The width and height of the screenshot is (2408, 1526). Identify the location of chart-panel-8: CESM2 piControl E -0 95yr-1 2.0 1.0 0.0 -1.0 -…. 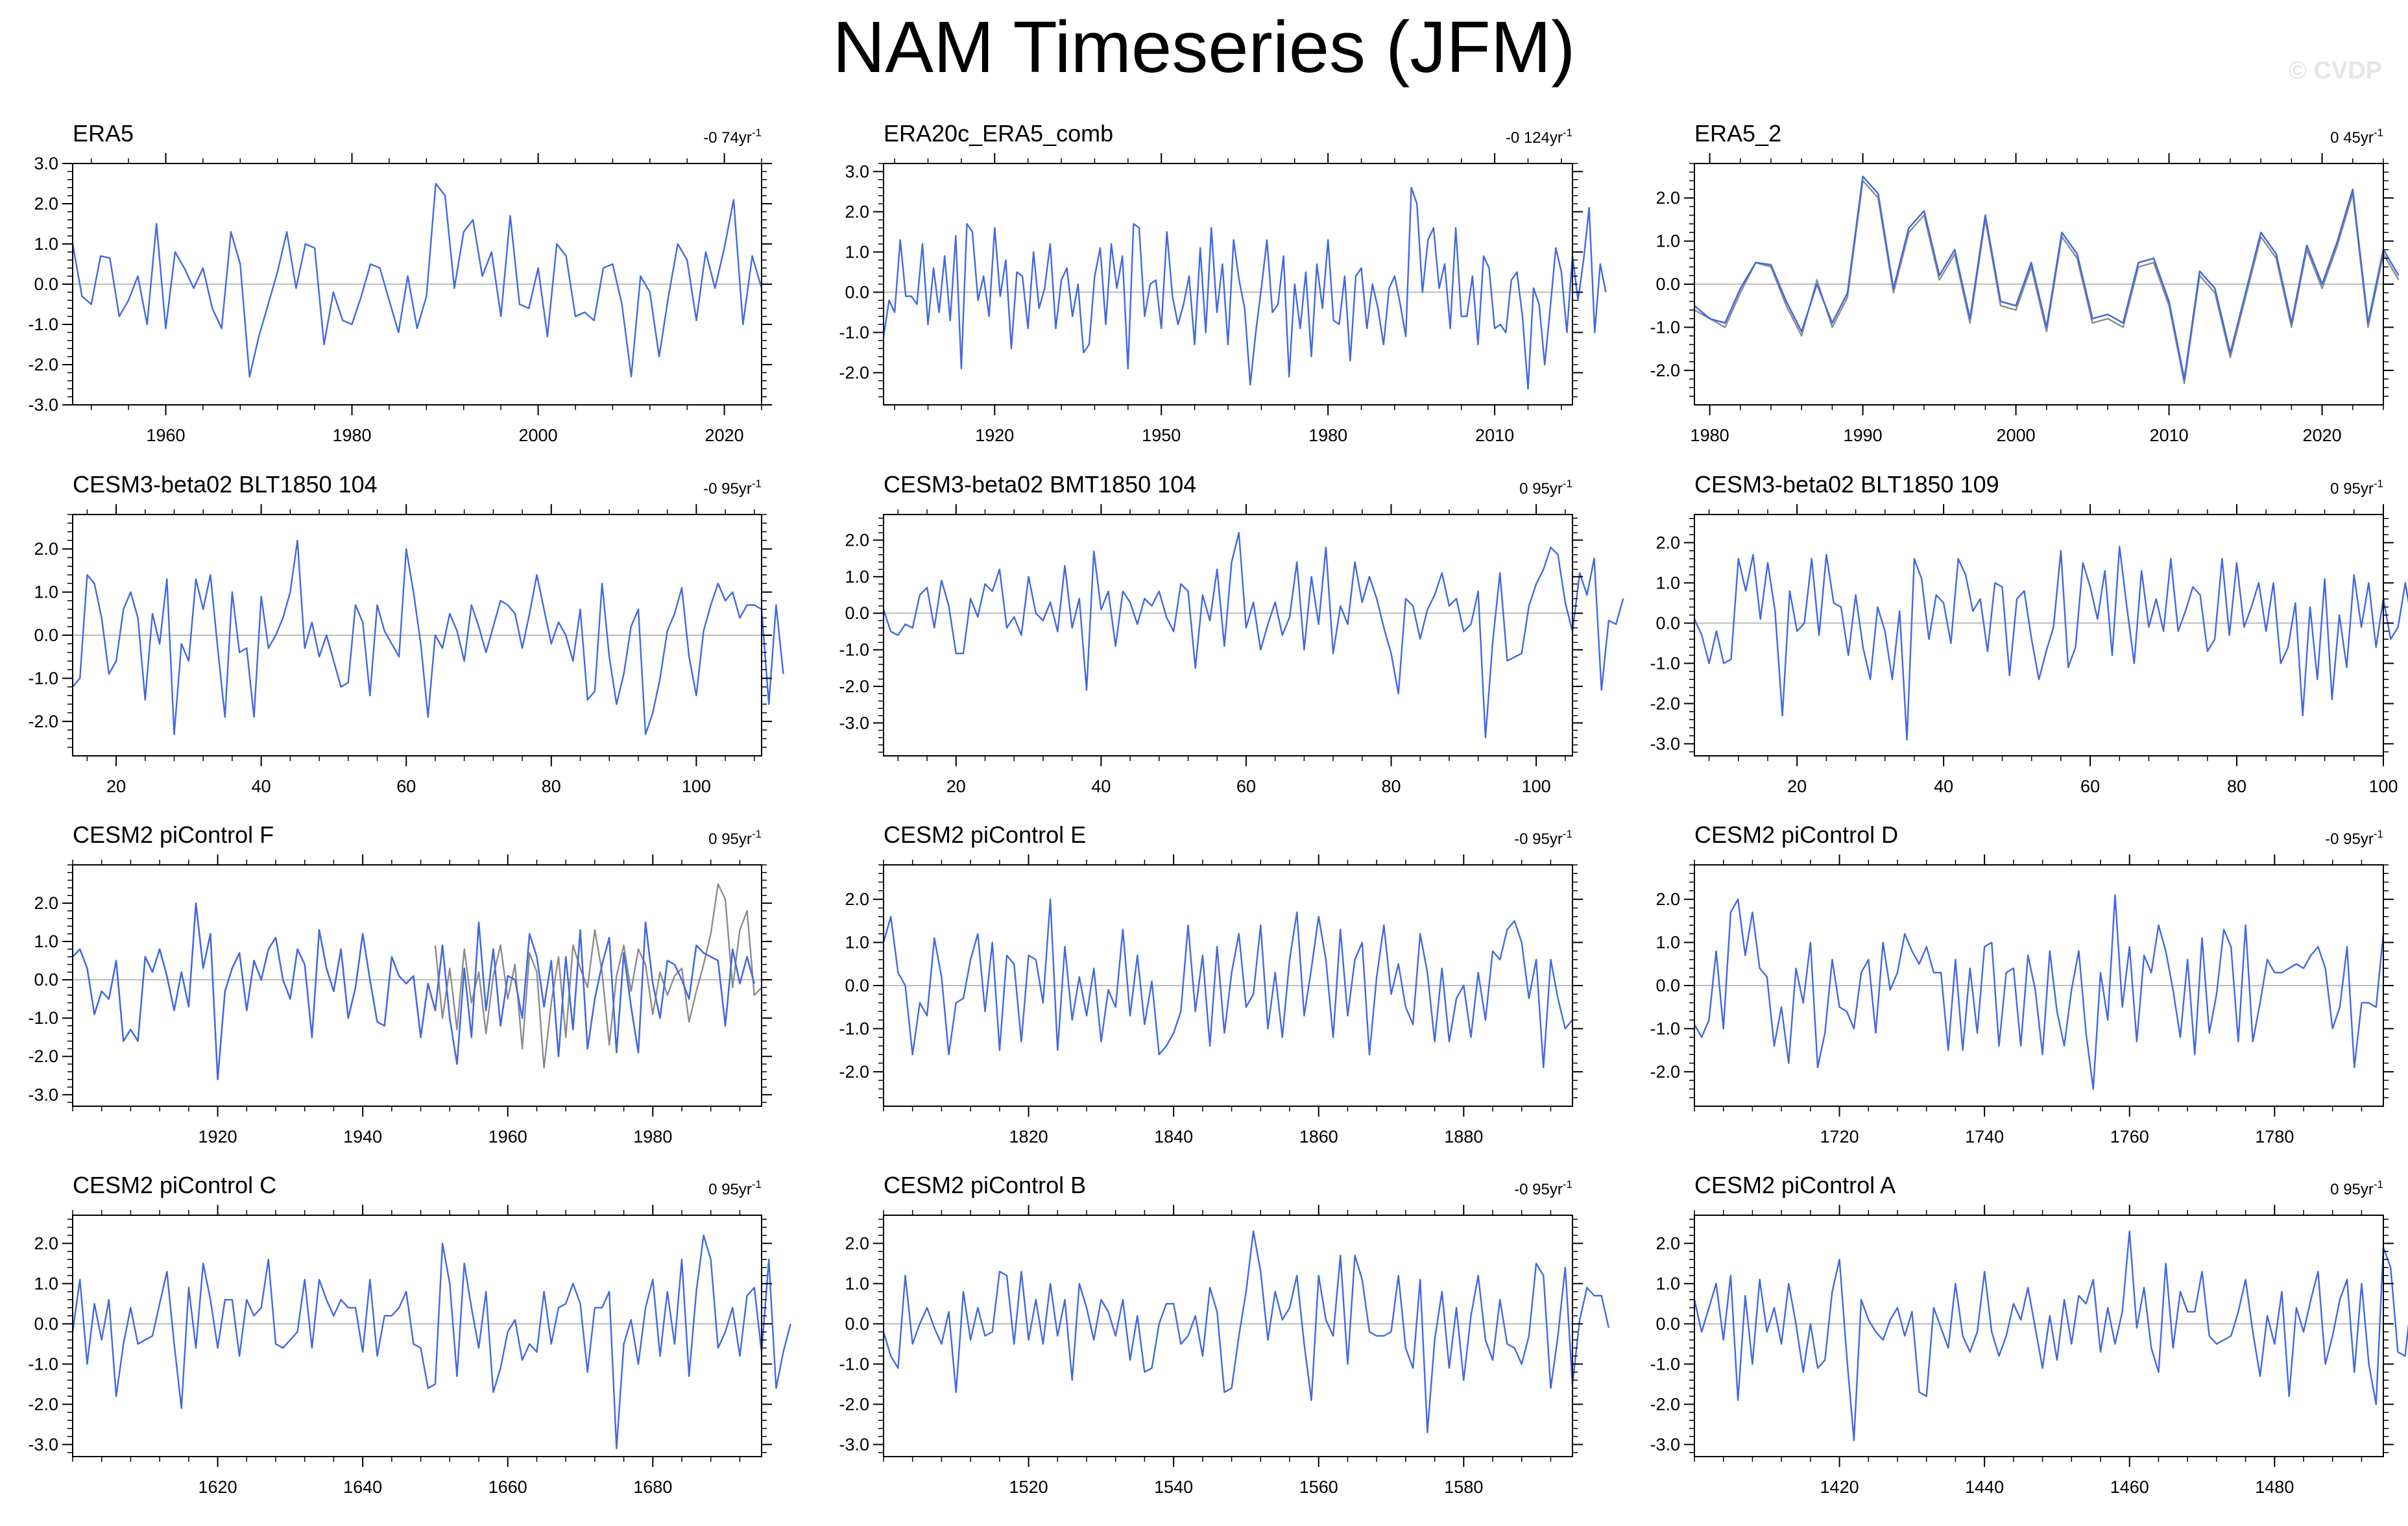
(1211, 984).